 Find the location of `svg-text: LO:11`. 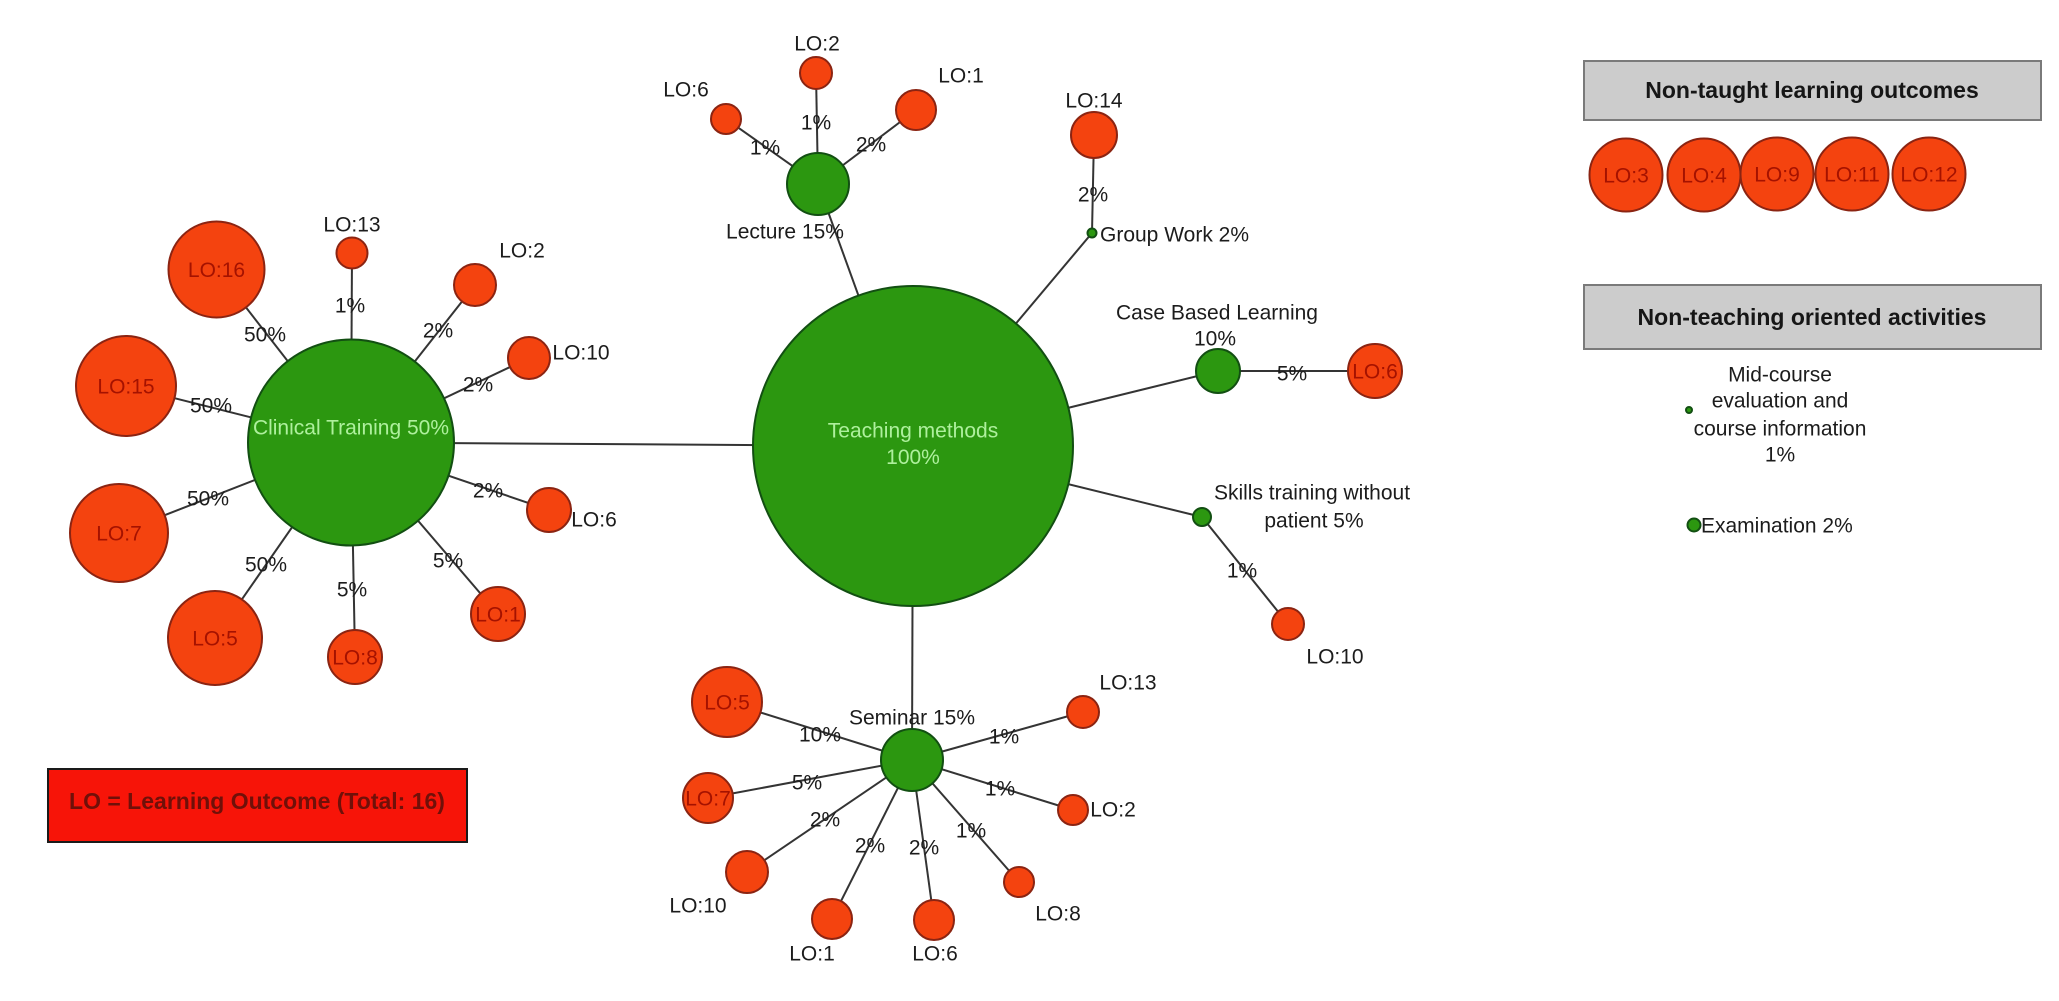

svg-text: LO:11 is located at coordinates (1852, 175).